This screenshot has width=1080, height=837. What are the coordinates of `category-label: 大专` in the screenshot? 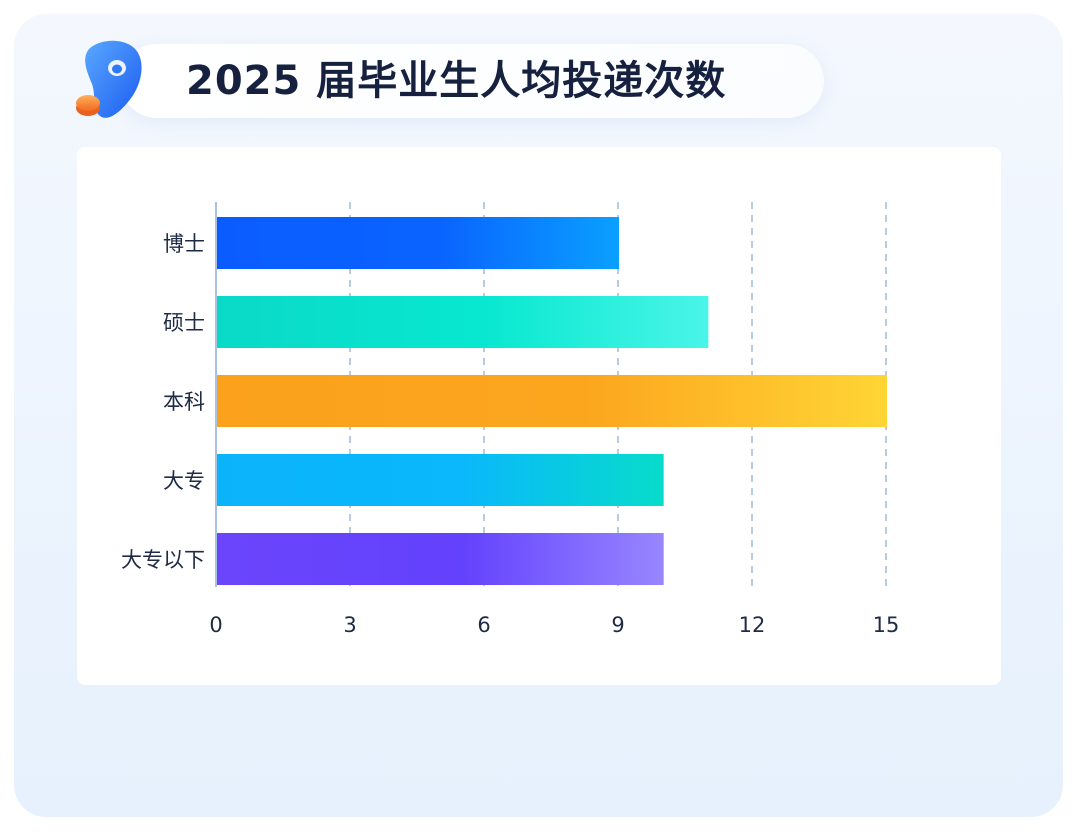 It's located at (184, 481).